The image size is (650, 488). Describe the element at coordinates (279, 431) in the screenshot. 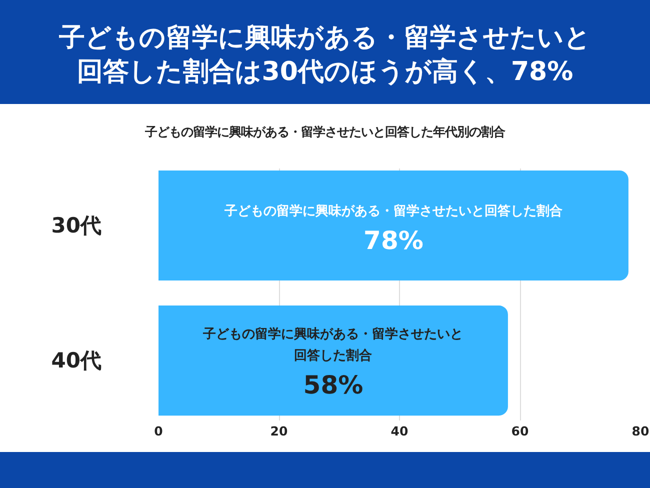

I see `x-tick-label: 20` at that location.